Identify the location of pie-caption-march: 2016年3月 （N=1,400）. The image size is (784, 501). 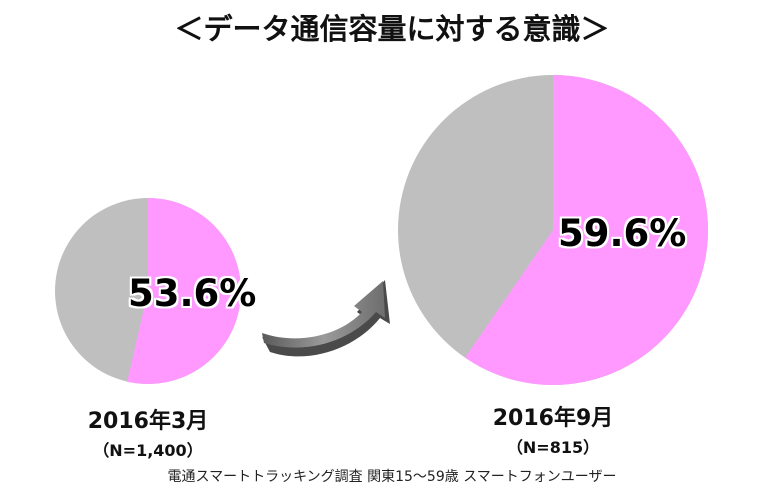
(148, 432).